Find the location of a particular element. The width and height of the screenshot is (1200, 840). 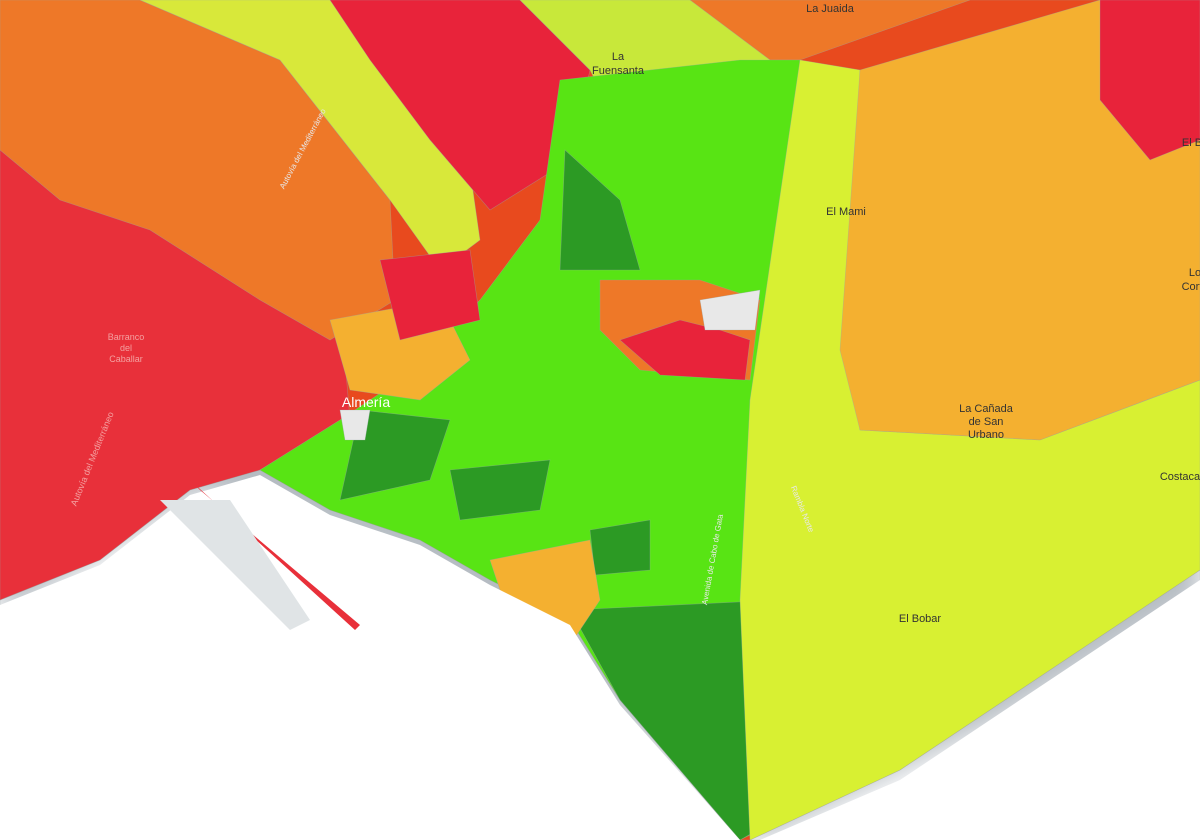

place-label: Caballar is located at coordinates (126, 359).